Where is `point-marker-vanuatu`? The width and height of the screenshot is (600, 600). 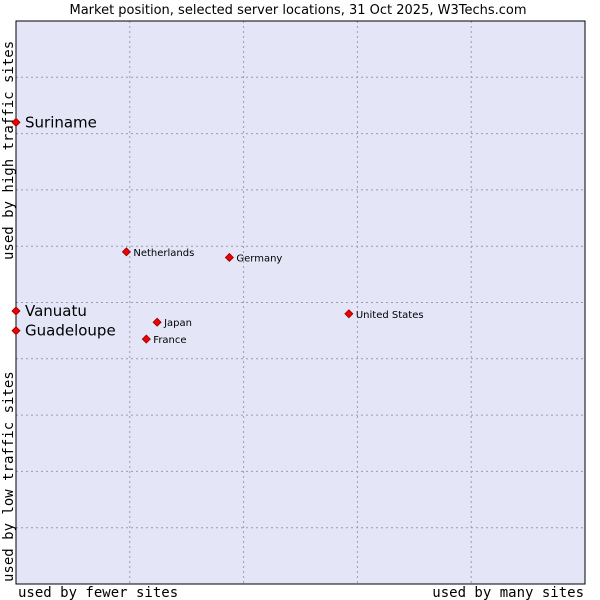
point-marker-vanuatu is located at coordinates (16, 311).